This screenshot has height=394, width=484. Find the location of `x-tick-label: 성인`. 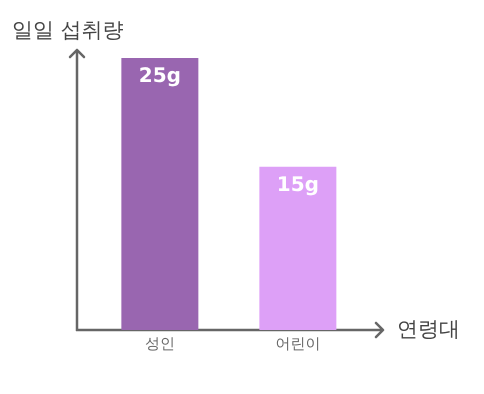

x-tick-label: 성인 is located at coordinates (160, 343).